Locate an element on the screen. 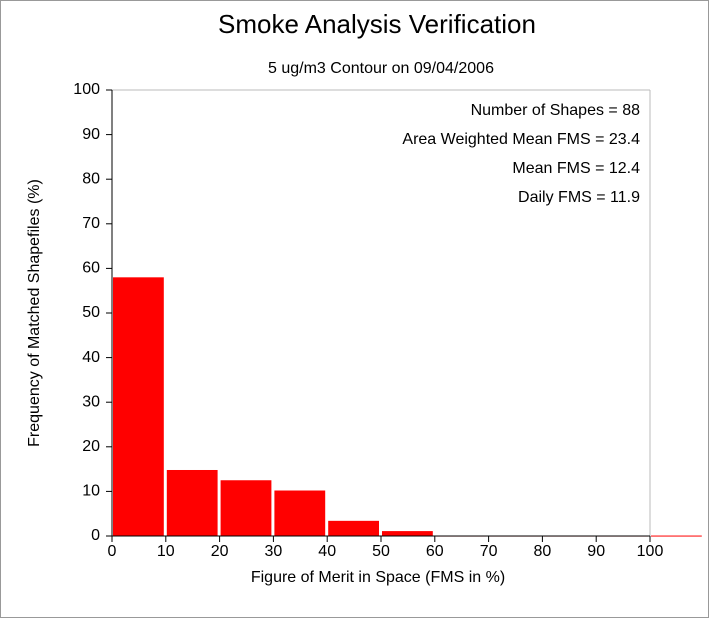  annotation: Area Weighted Mean FMS = 23.4 is located at coordinates (521, 139).